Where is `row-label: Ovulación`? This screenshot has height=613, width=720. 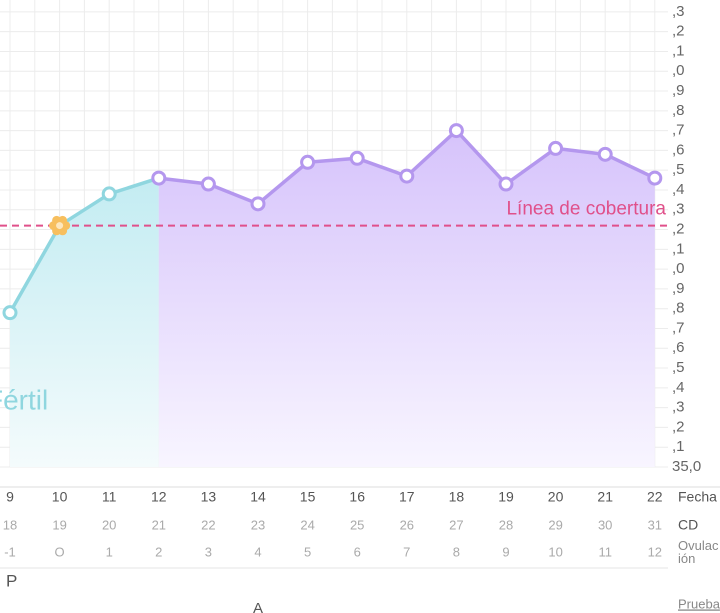
row-label: Ovulación is located at coordinates (698, 552).